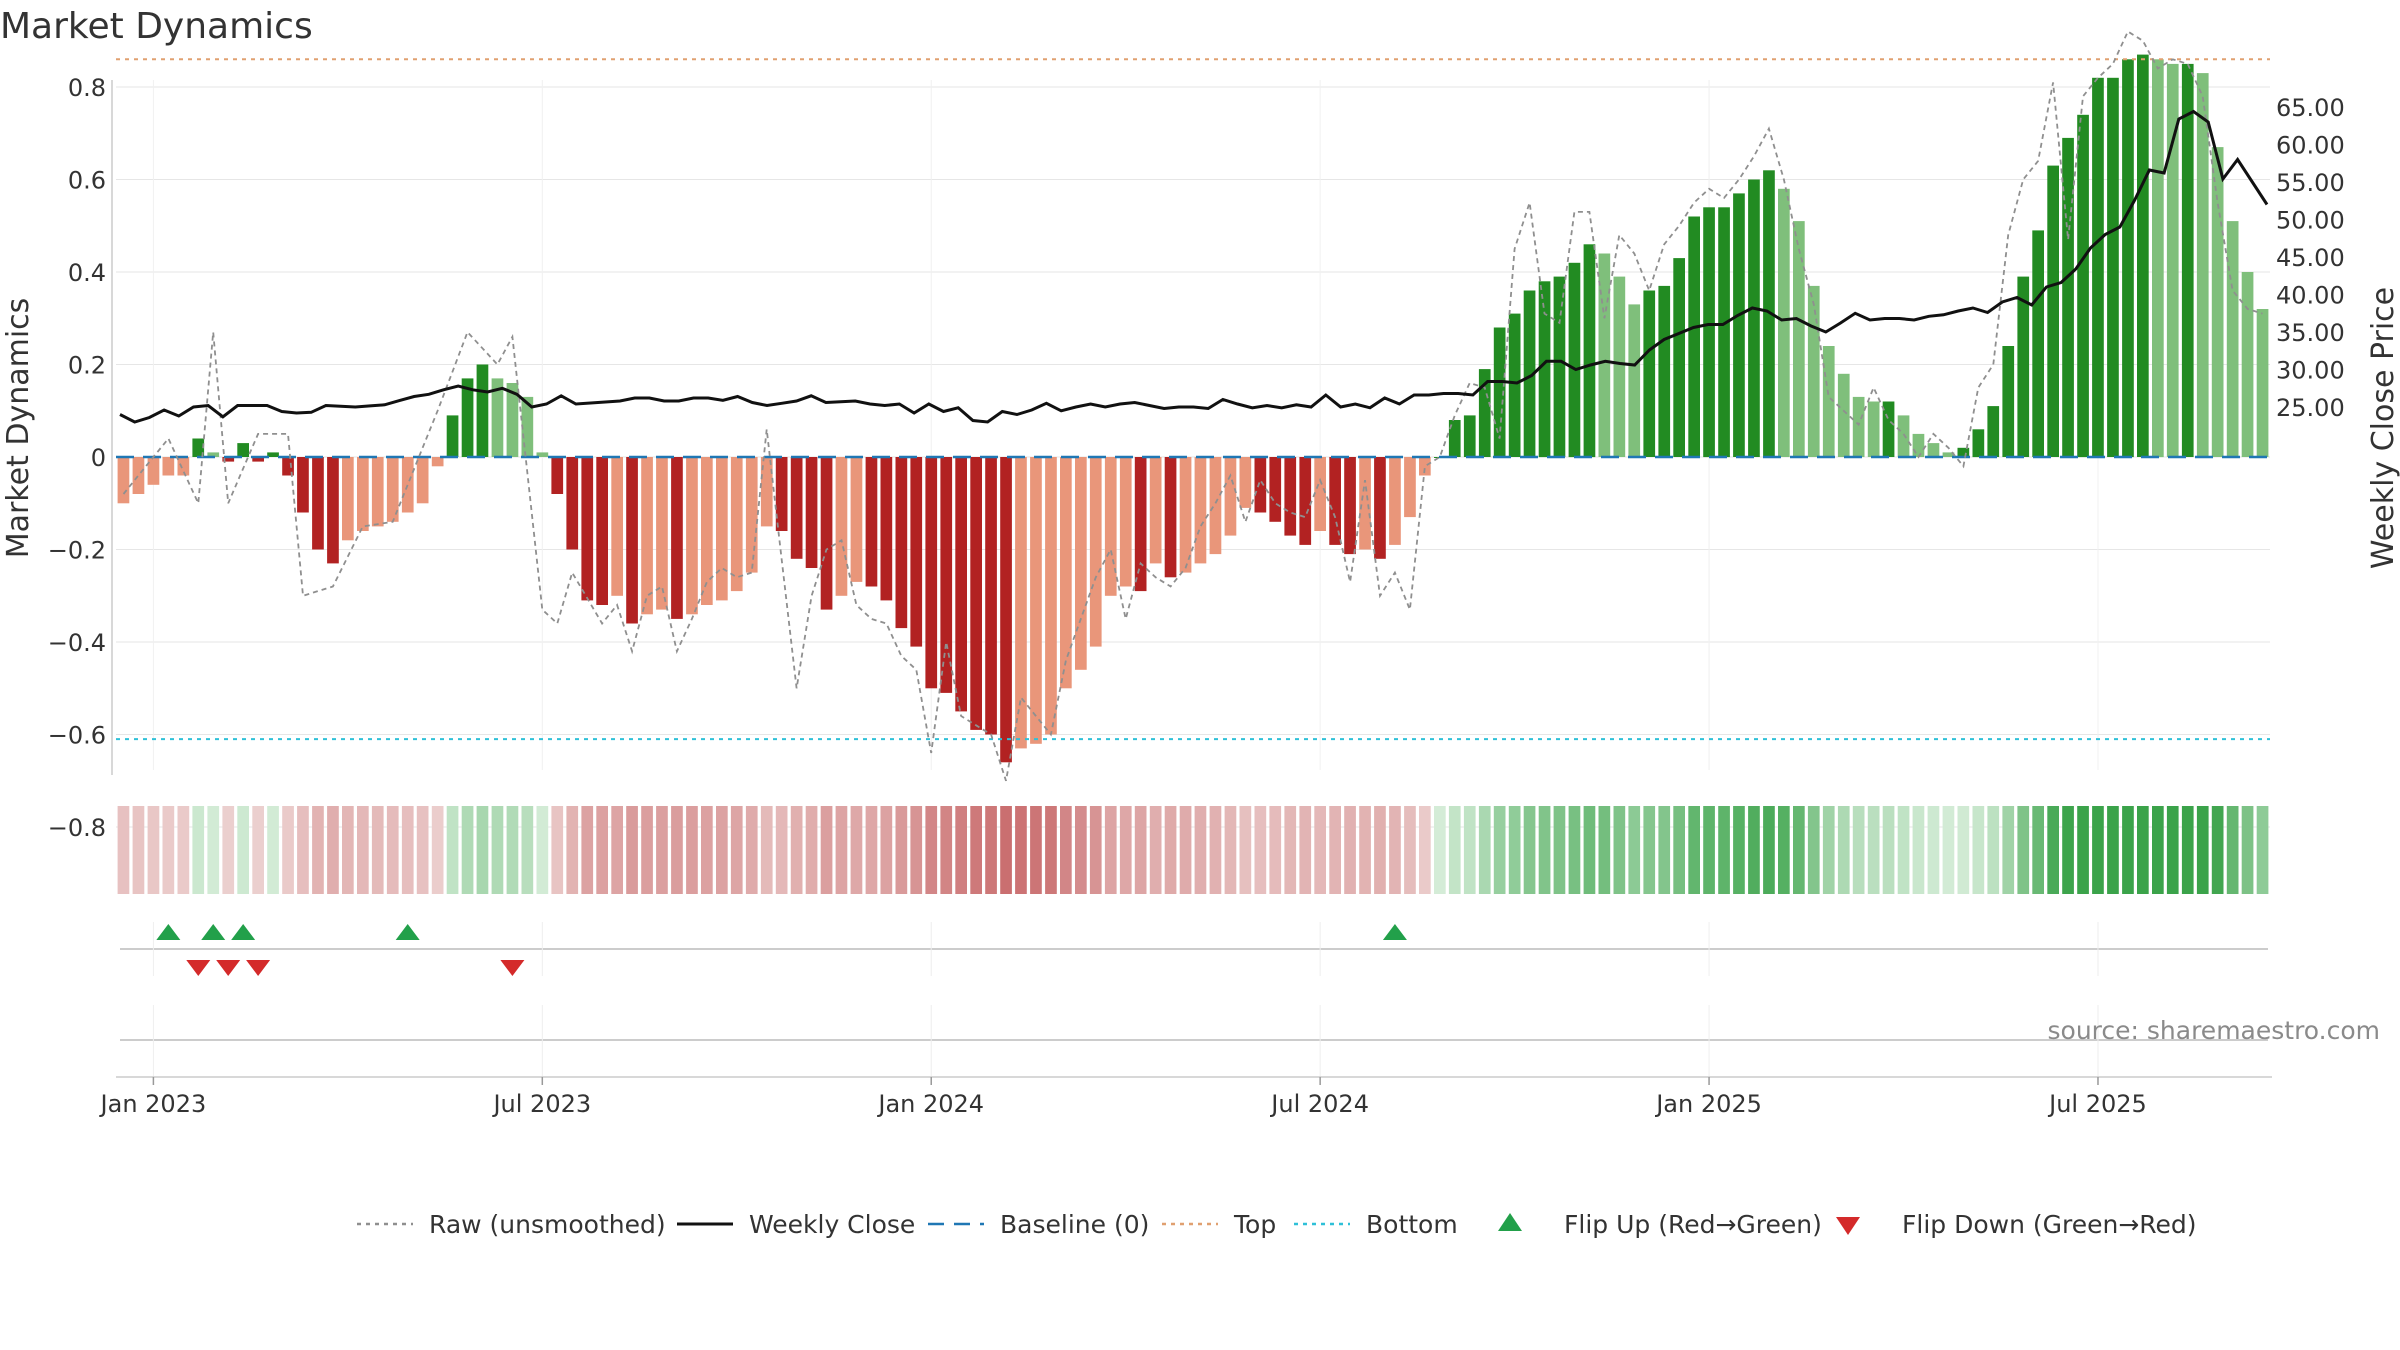 Image resolution: width=2400 pixels, height=1350 pixels. I want to click on right-tick-6: 35.00, so click(2310, 333).